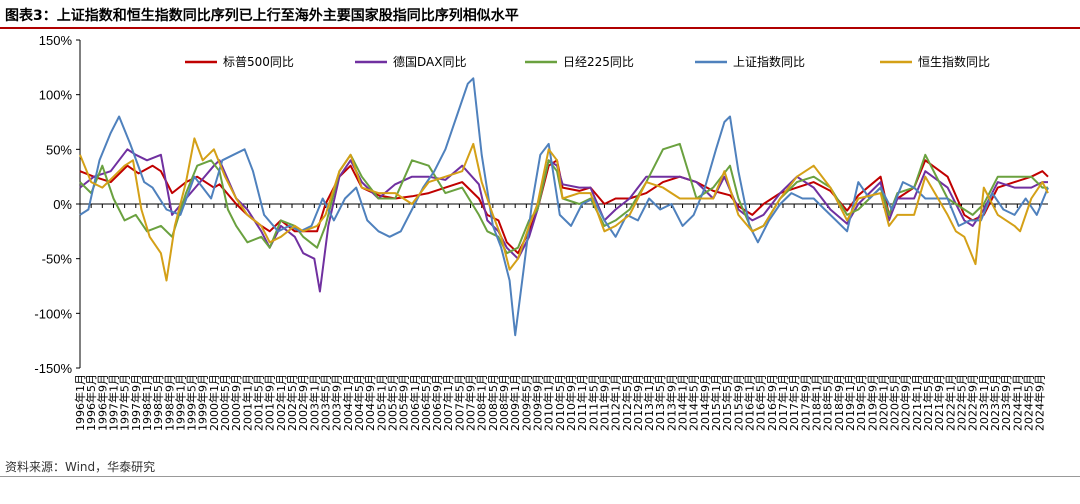  What do you see at coordinates (102, 402) in the screenshot?
I see `x-tick-label: 1996年9月` at bounding box center [102, 402].